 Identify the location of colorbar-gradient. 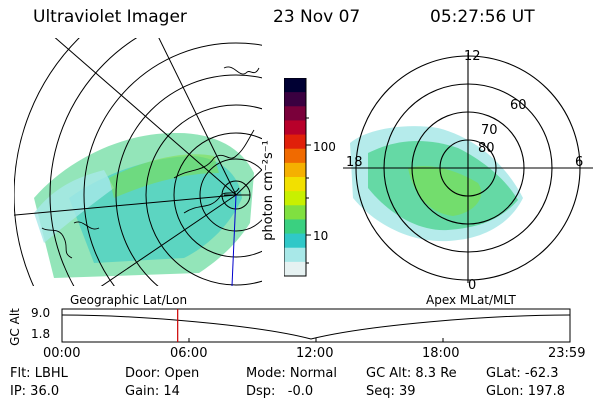
(295, 177).